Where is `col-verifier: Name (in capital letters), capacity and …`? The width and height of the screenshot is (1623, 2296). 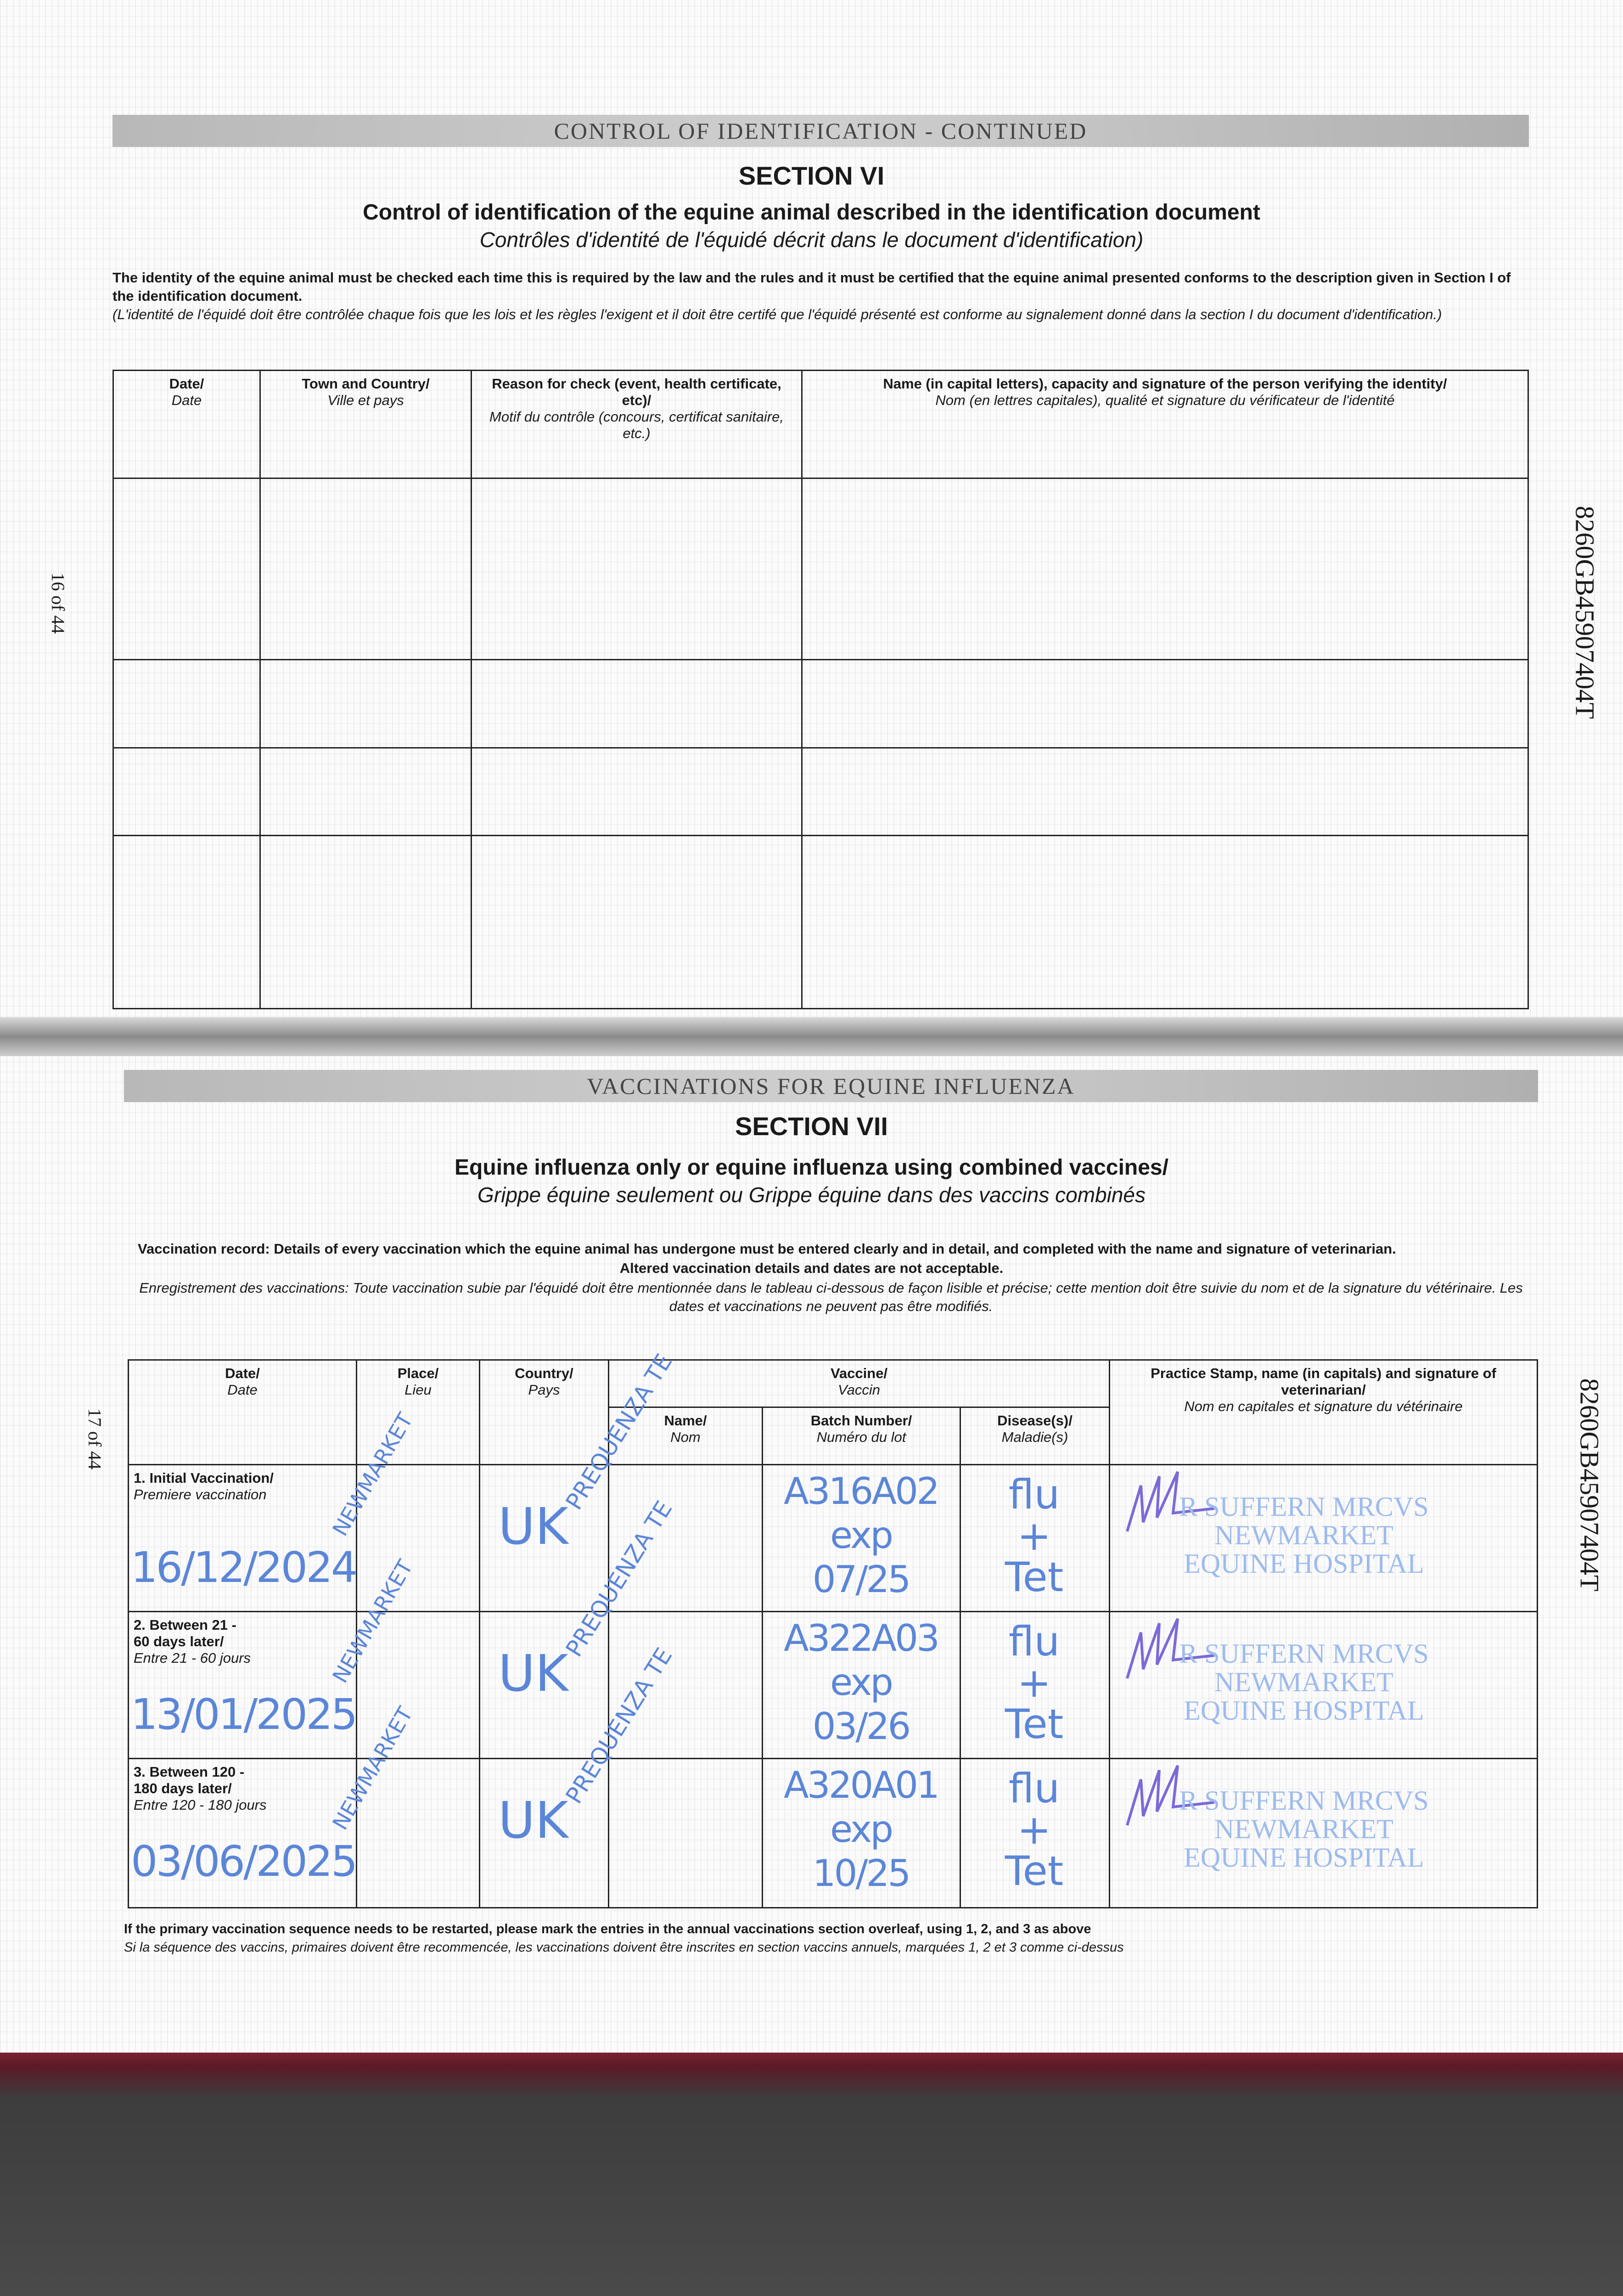 col-verifier: Name (in capital letters), capacity and … is located at coordinates (1165, 425).